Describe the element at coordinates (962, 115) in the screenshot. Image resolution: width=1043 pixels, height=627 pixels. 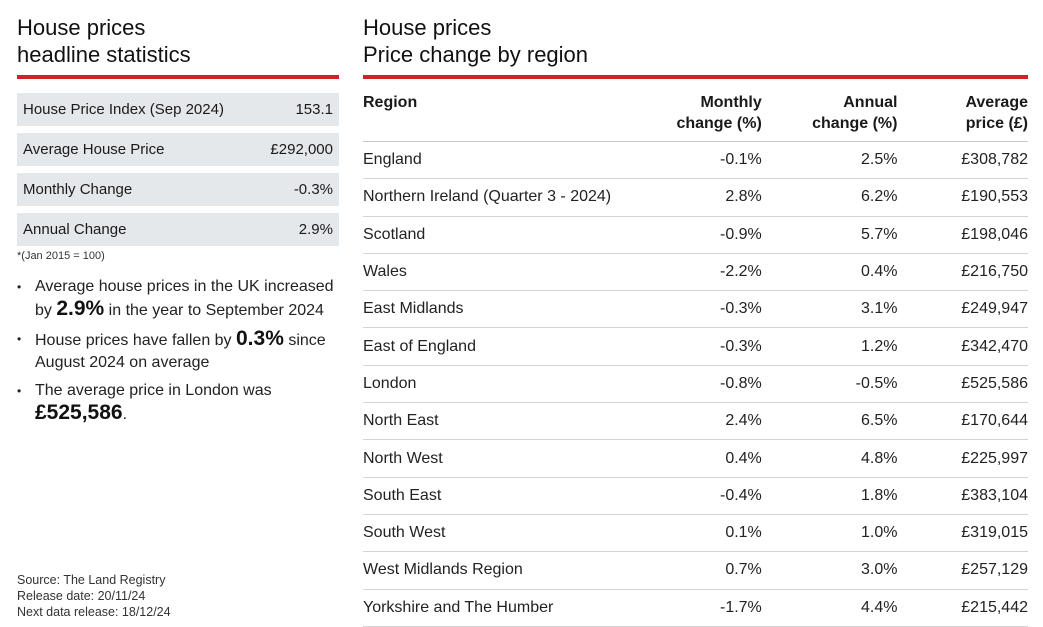
I see `header-average-price: Average price (£)` at that location.